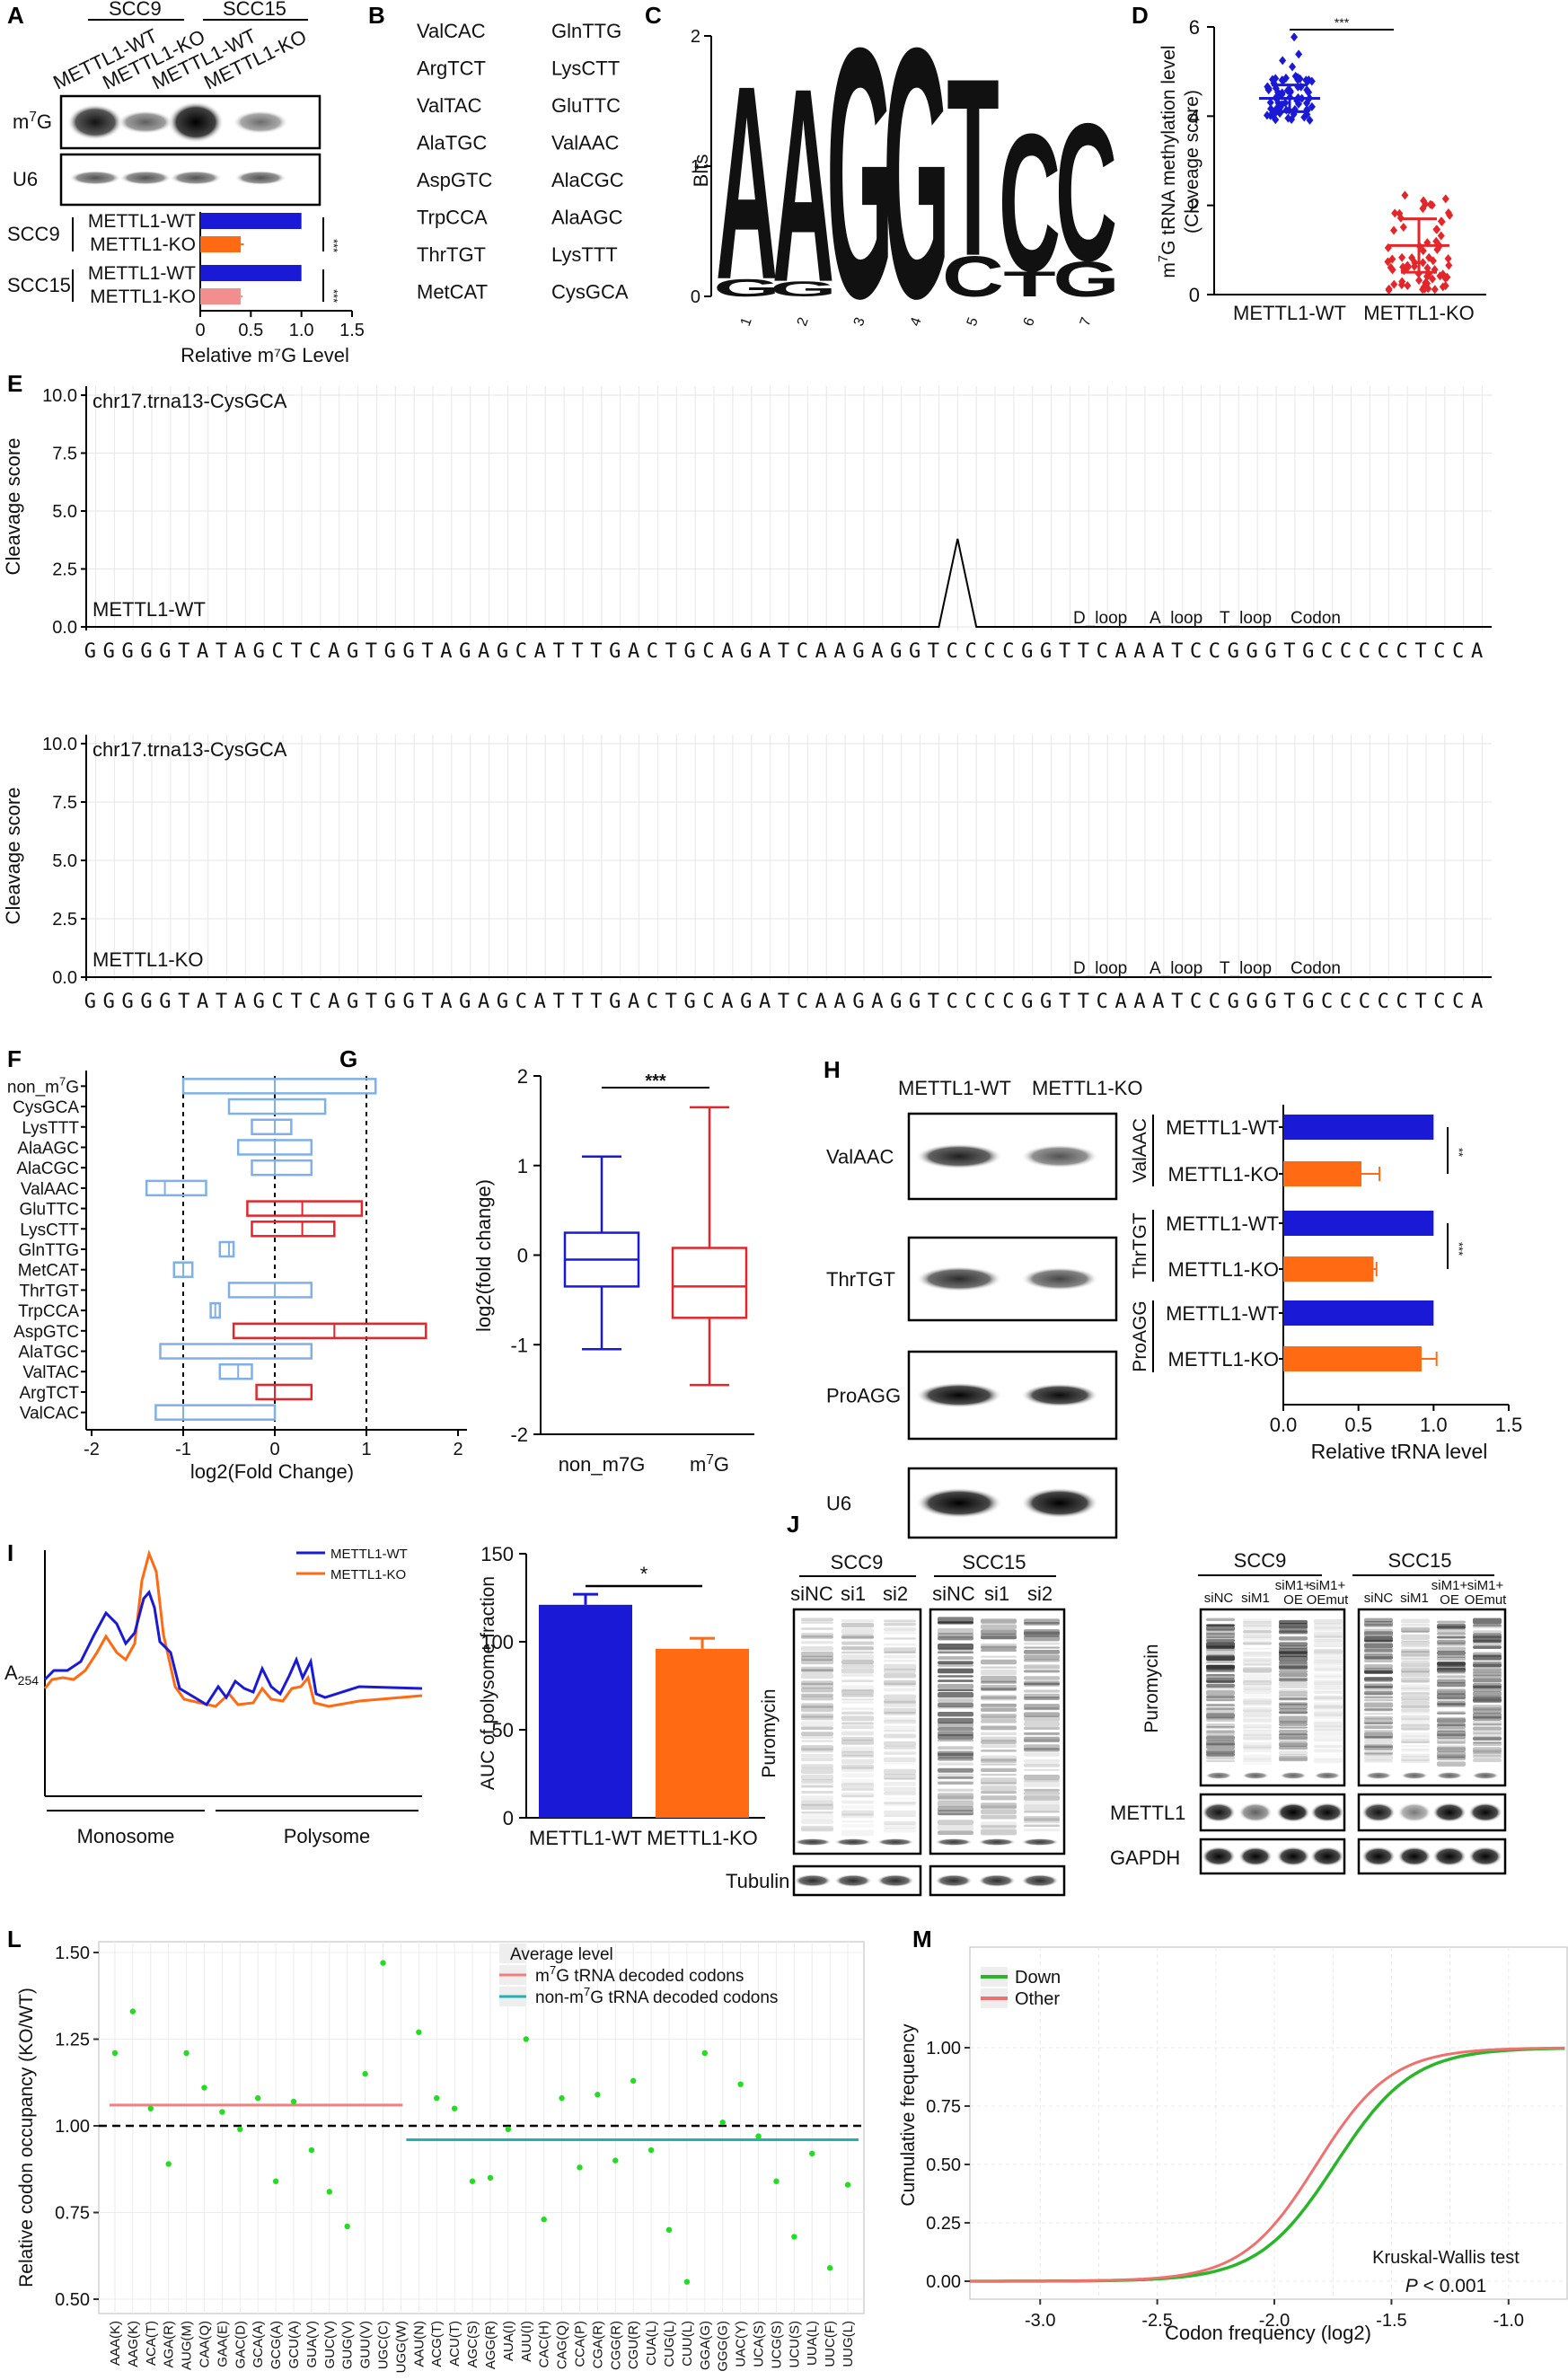  What do you see at coordinates (1260, 1560) in the screenshot?
I see `group-label-scc9: SCC9` at bounding box center [1260, 1560].